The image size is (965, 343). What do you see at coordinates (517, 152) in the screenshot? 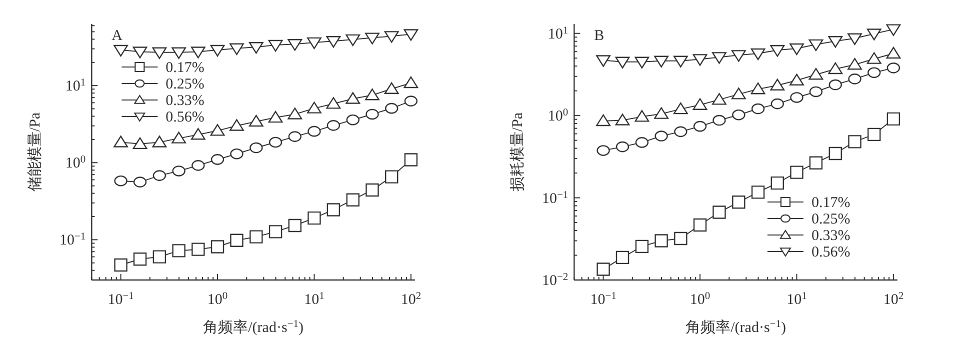
I see `y-axis-title: 损耗模量/Pa` at bounding box center [517, 152].